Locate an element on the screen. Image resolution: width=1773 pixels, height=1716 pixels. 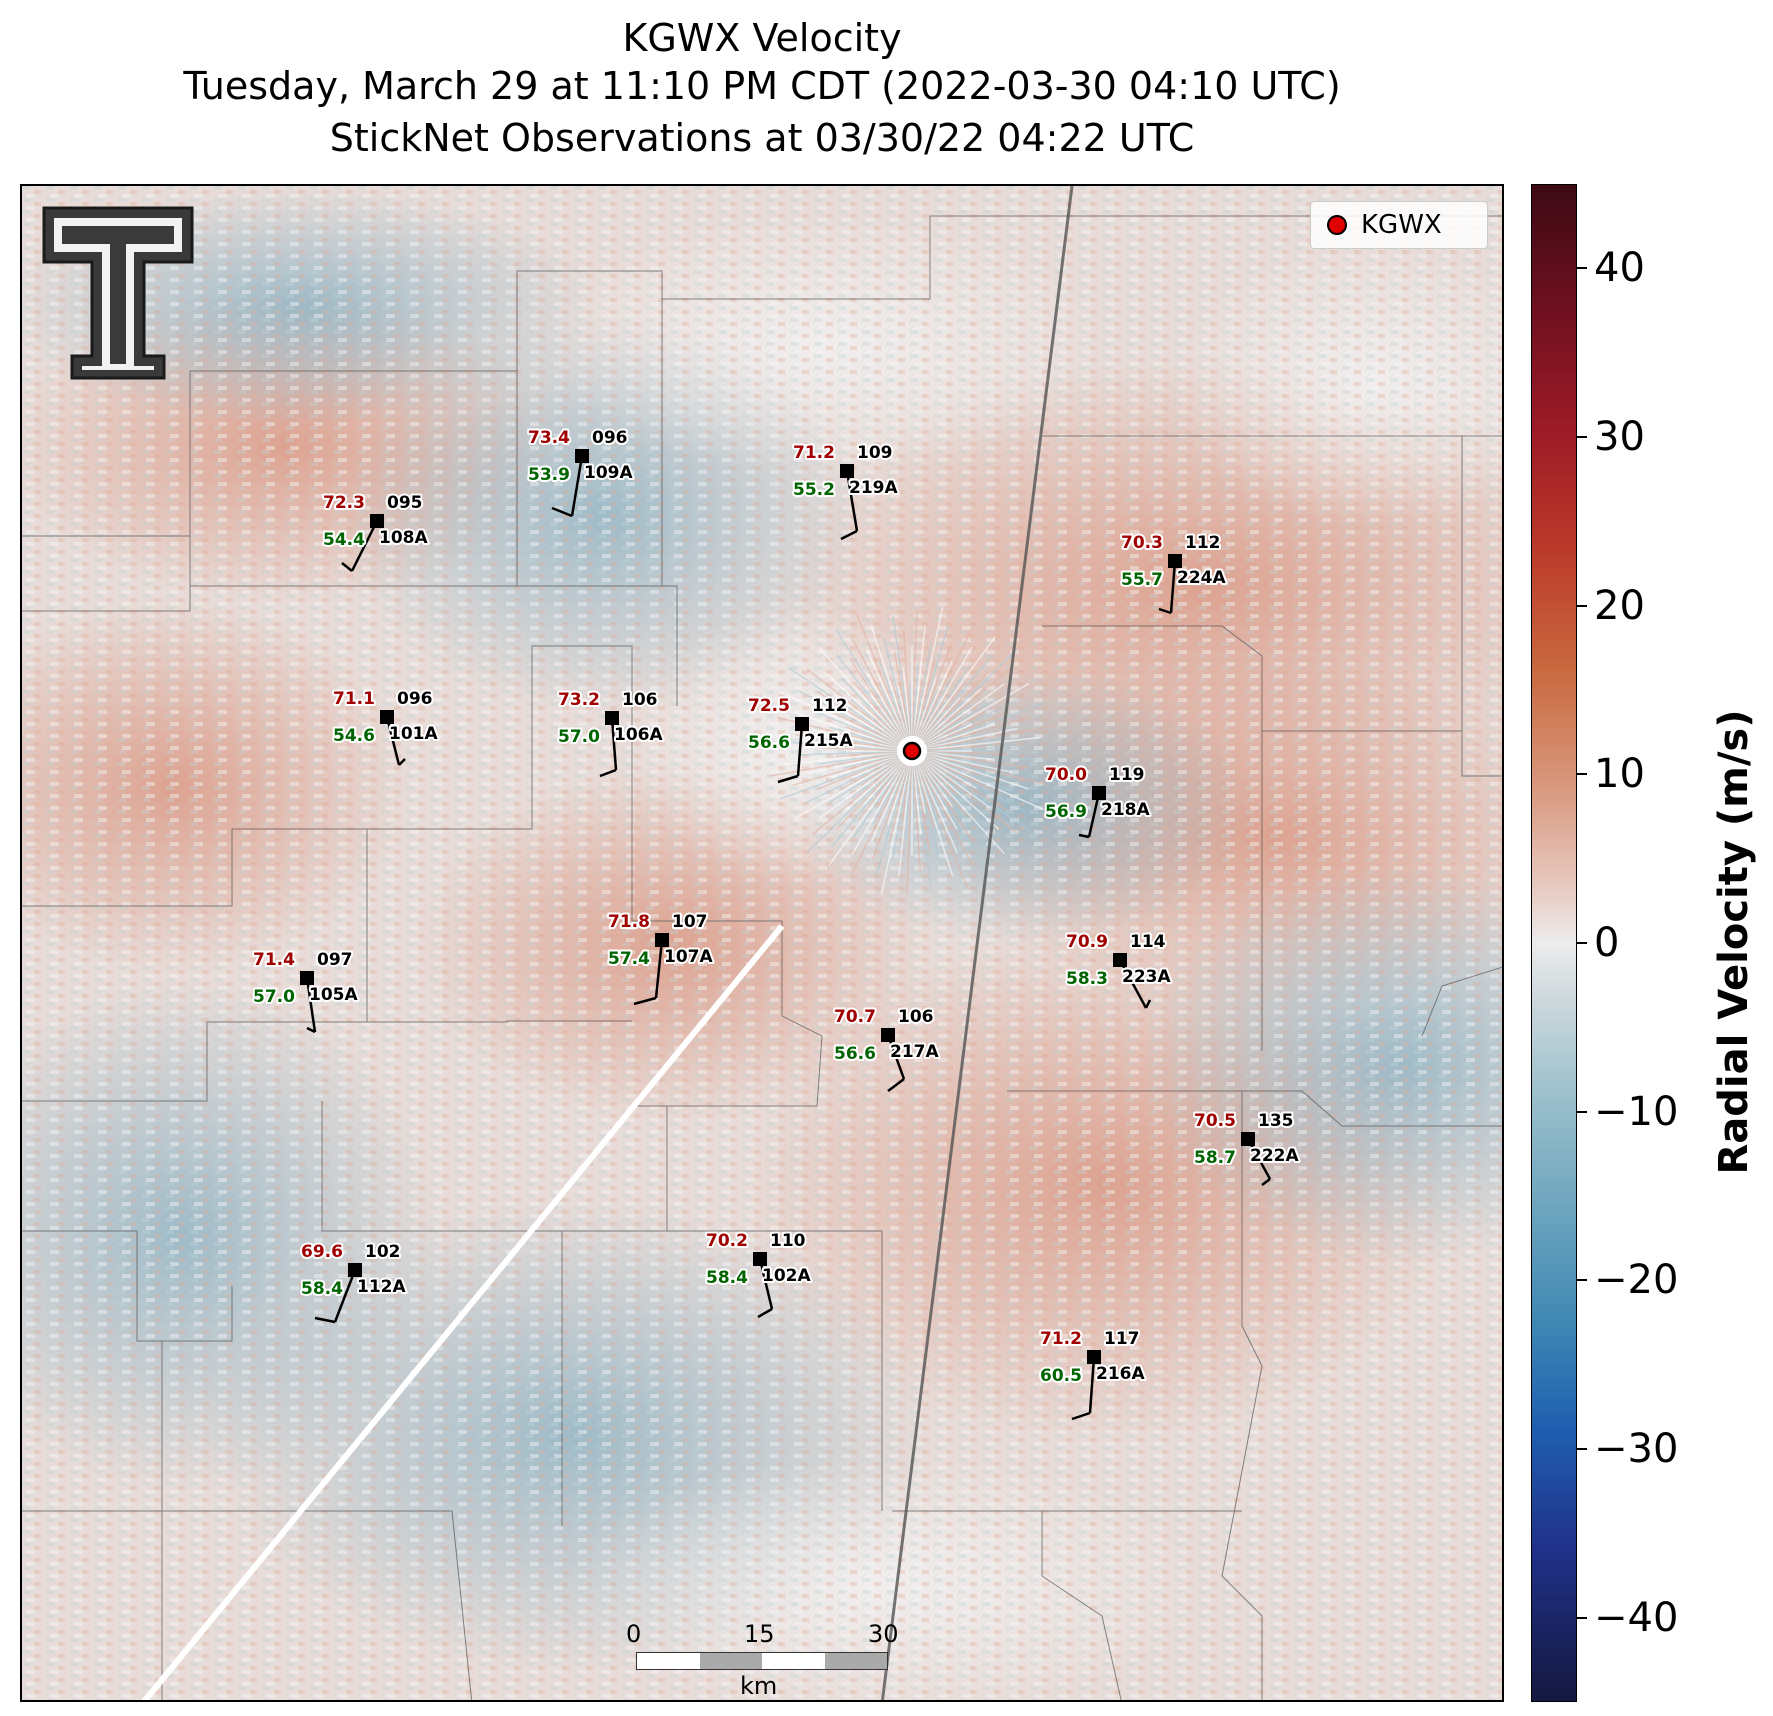
station-223A: 70.9 114 58.3 223A is located at coordinates (1118, 969).